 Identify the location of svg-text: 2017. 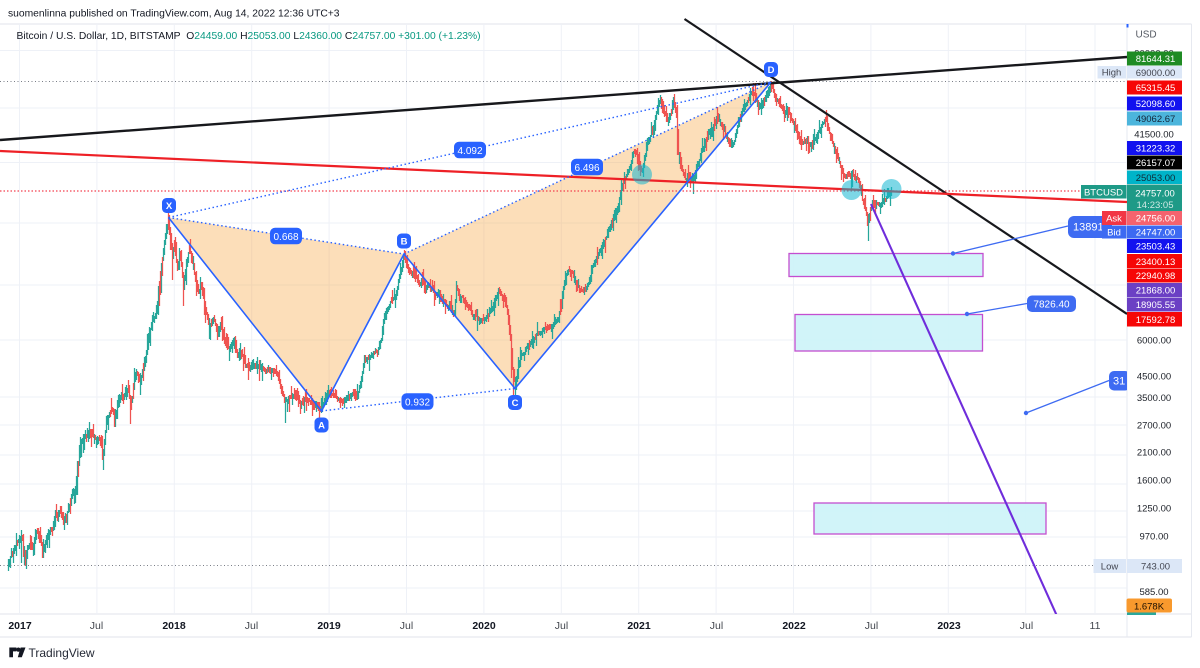
(20, 626).